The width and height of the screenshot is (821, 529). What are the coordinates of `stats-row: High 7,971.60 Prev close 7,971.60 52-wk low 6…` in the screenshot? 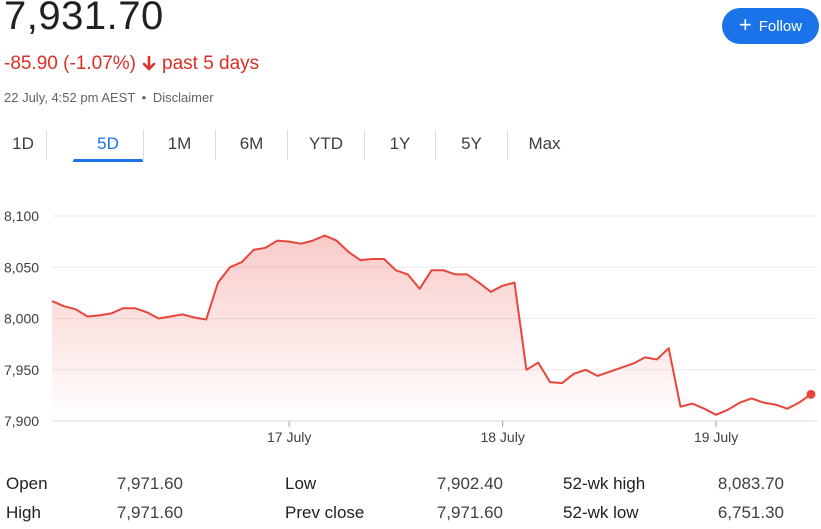 It's located at (410, 516).